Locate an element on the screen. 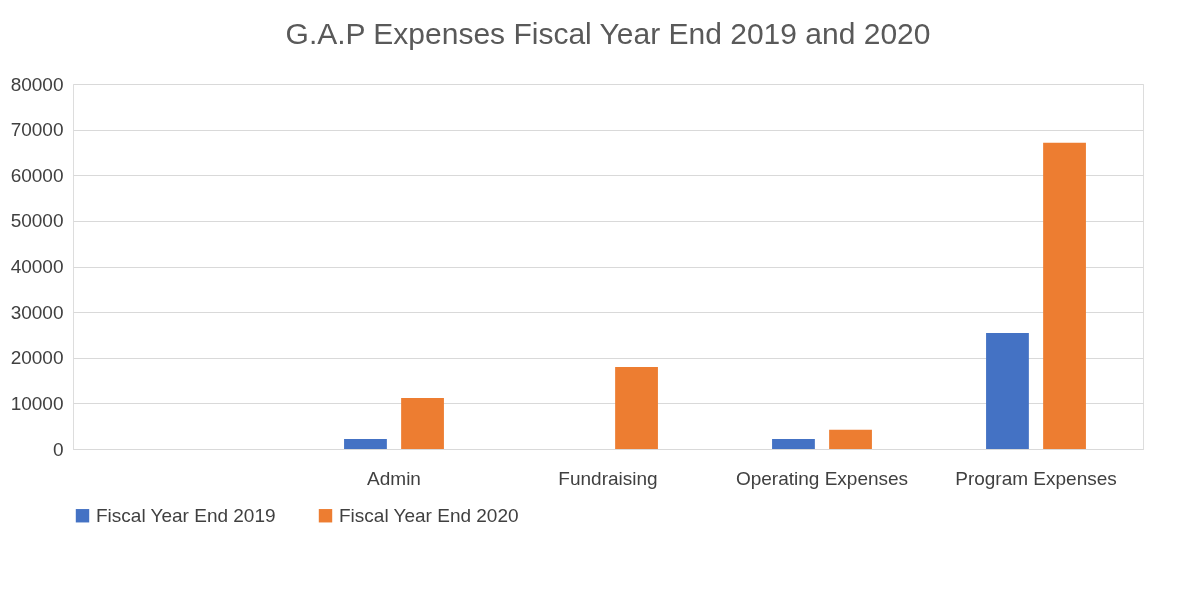 The width and height of the screenshot is (1201, 609). y-tick-label: 30000 is located at coordinates (37, 312).